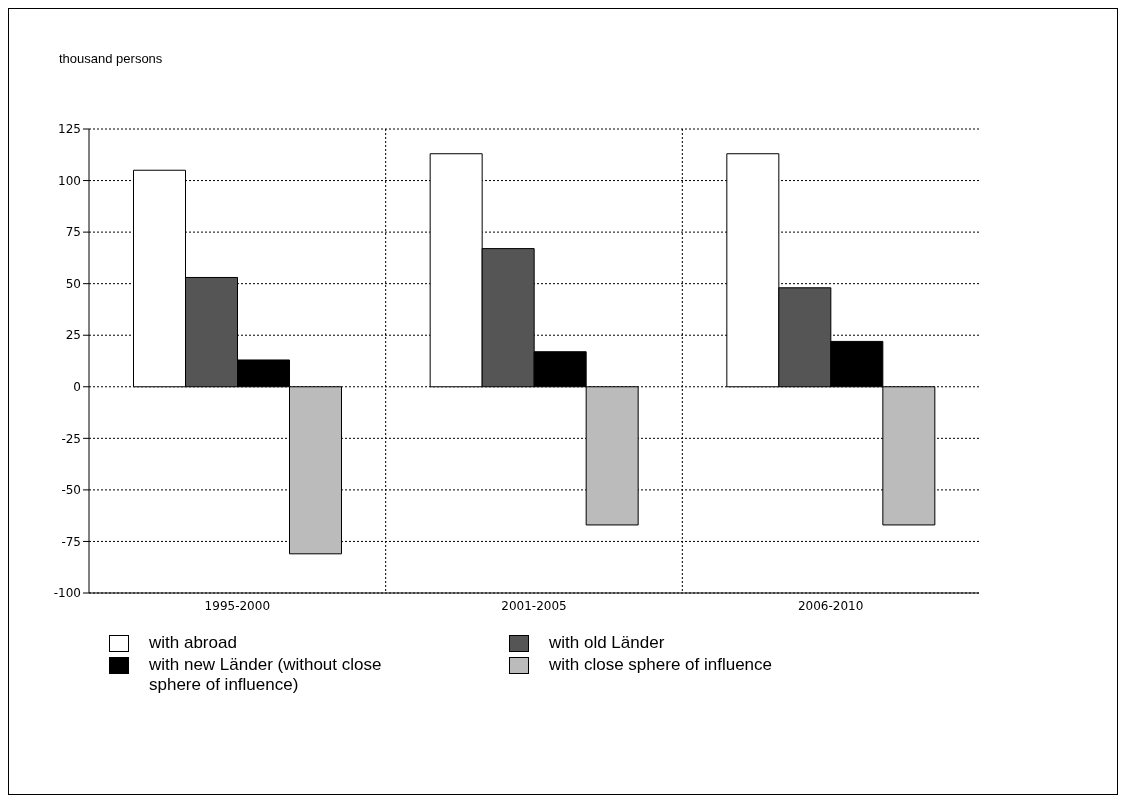 The image size is (1128, 807). I want to click on legend-label: with new Länder (without close sphere of influence), so click(266, 675).